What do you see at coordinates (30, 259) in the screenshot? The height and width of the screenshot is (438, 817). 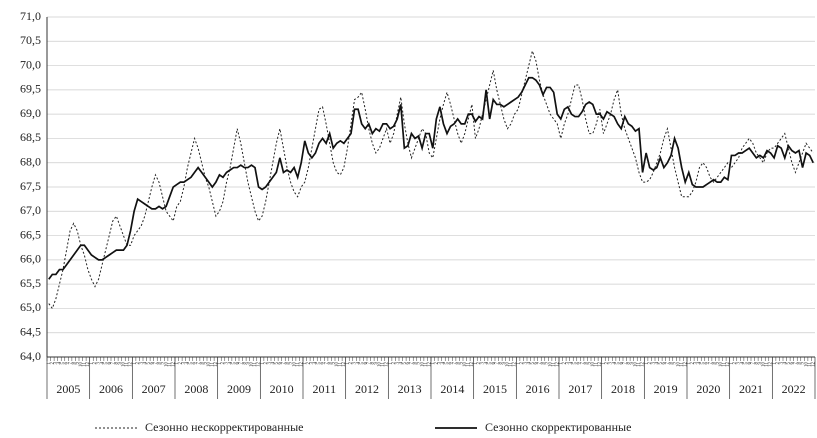 I see `y-tick-label: 66,0` at bounding box center [30, 259].